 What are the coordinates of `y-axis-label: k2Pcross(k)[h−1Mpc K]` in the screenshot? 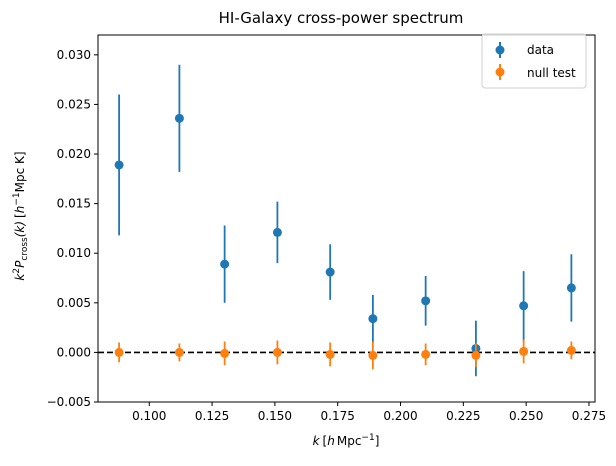 It's located at (21, 215).